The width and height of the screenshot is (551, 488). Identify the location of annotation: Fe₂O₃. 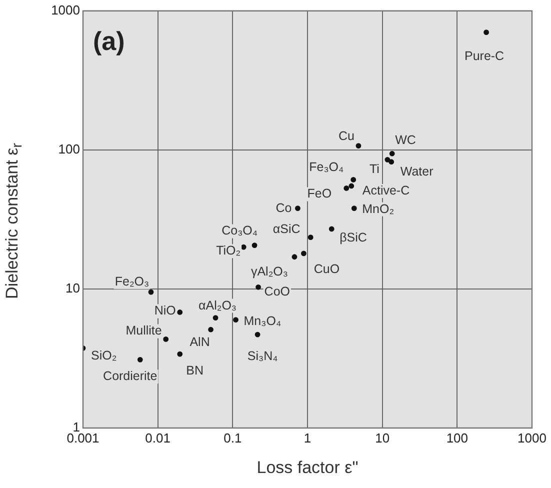
(132, 281).